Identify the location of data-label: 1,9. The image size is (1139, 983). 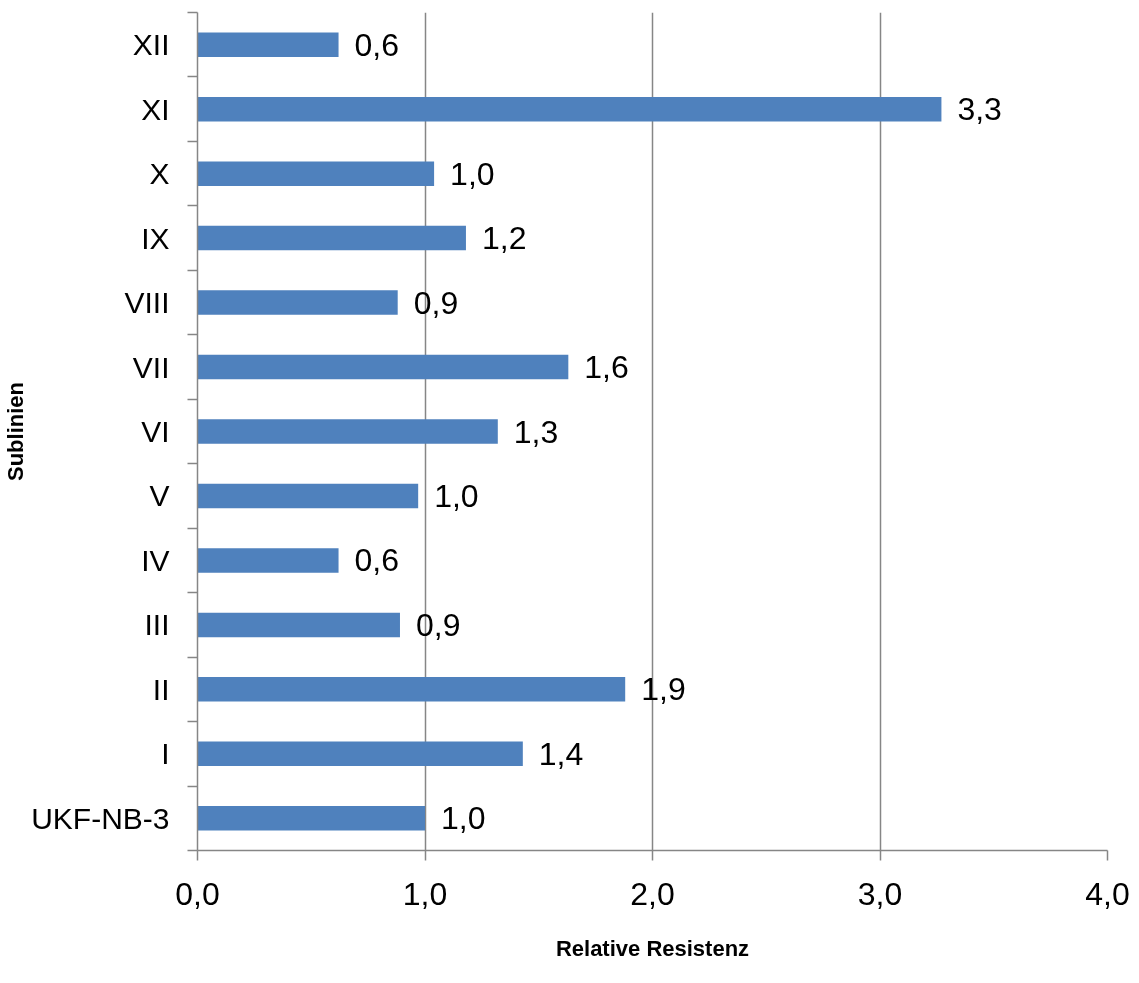
(663, 689).